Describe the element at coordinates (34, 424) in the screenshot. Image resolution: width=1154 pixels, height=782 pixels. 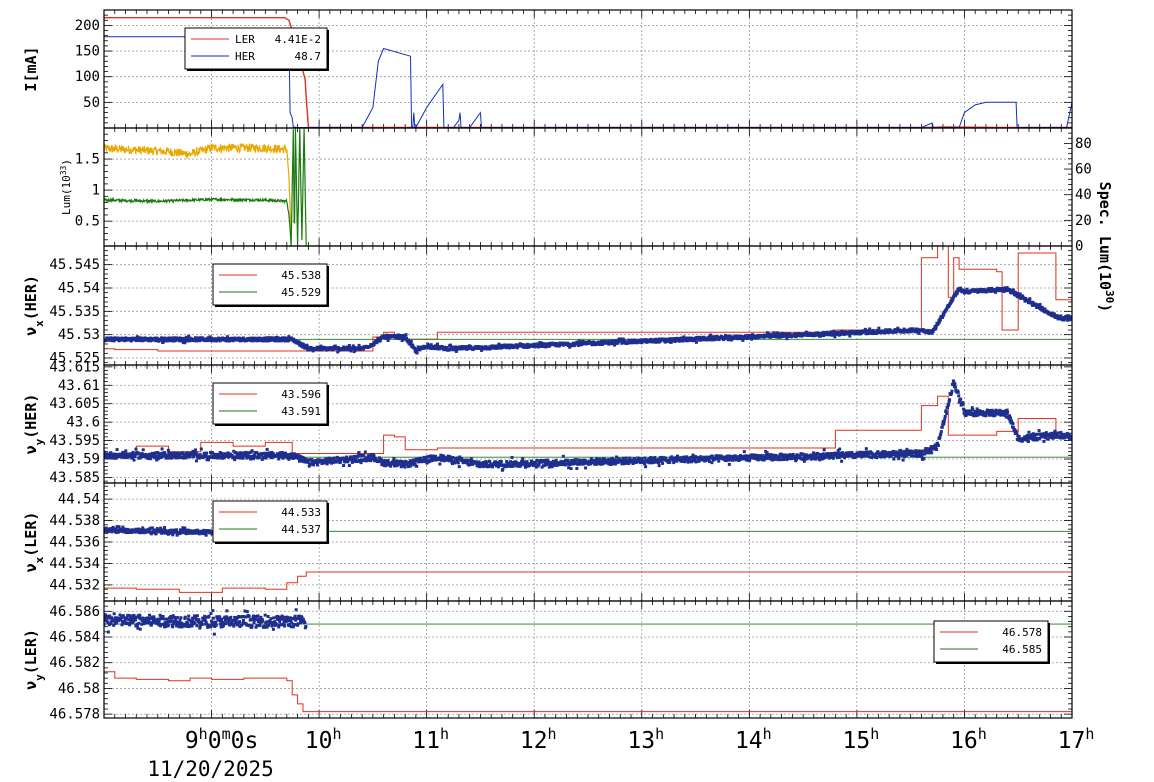
I see `y-axis-label: νy(HER)` at that location.